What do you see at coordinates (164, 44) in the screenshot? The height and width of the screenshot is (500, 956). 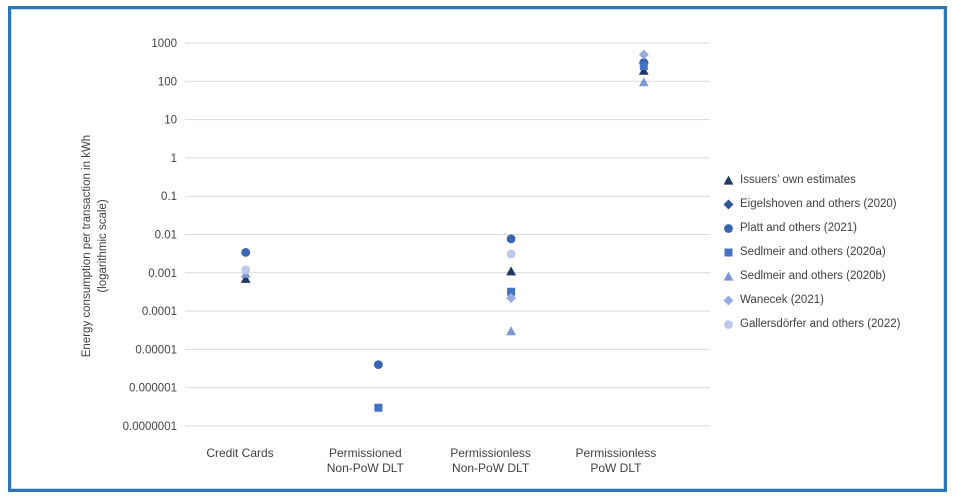 I see `y-tick-label: 1000` at bounding box center [164, 44].